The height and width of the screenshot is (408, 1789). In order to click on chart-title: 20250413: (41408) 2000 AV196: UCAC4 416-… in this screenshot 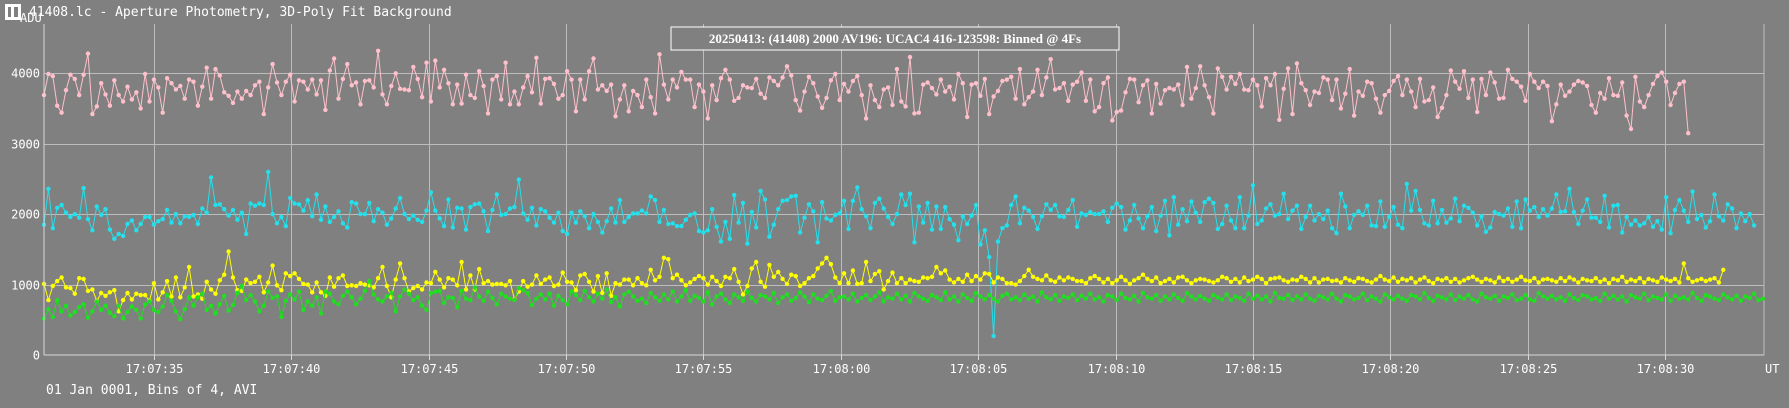, I will do `click(895, 38)`.